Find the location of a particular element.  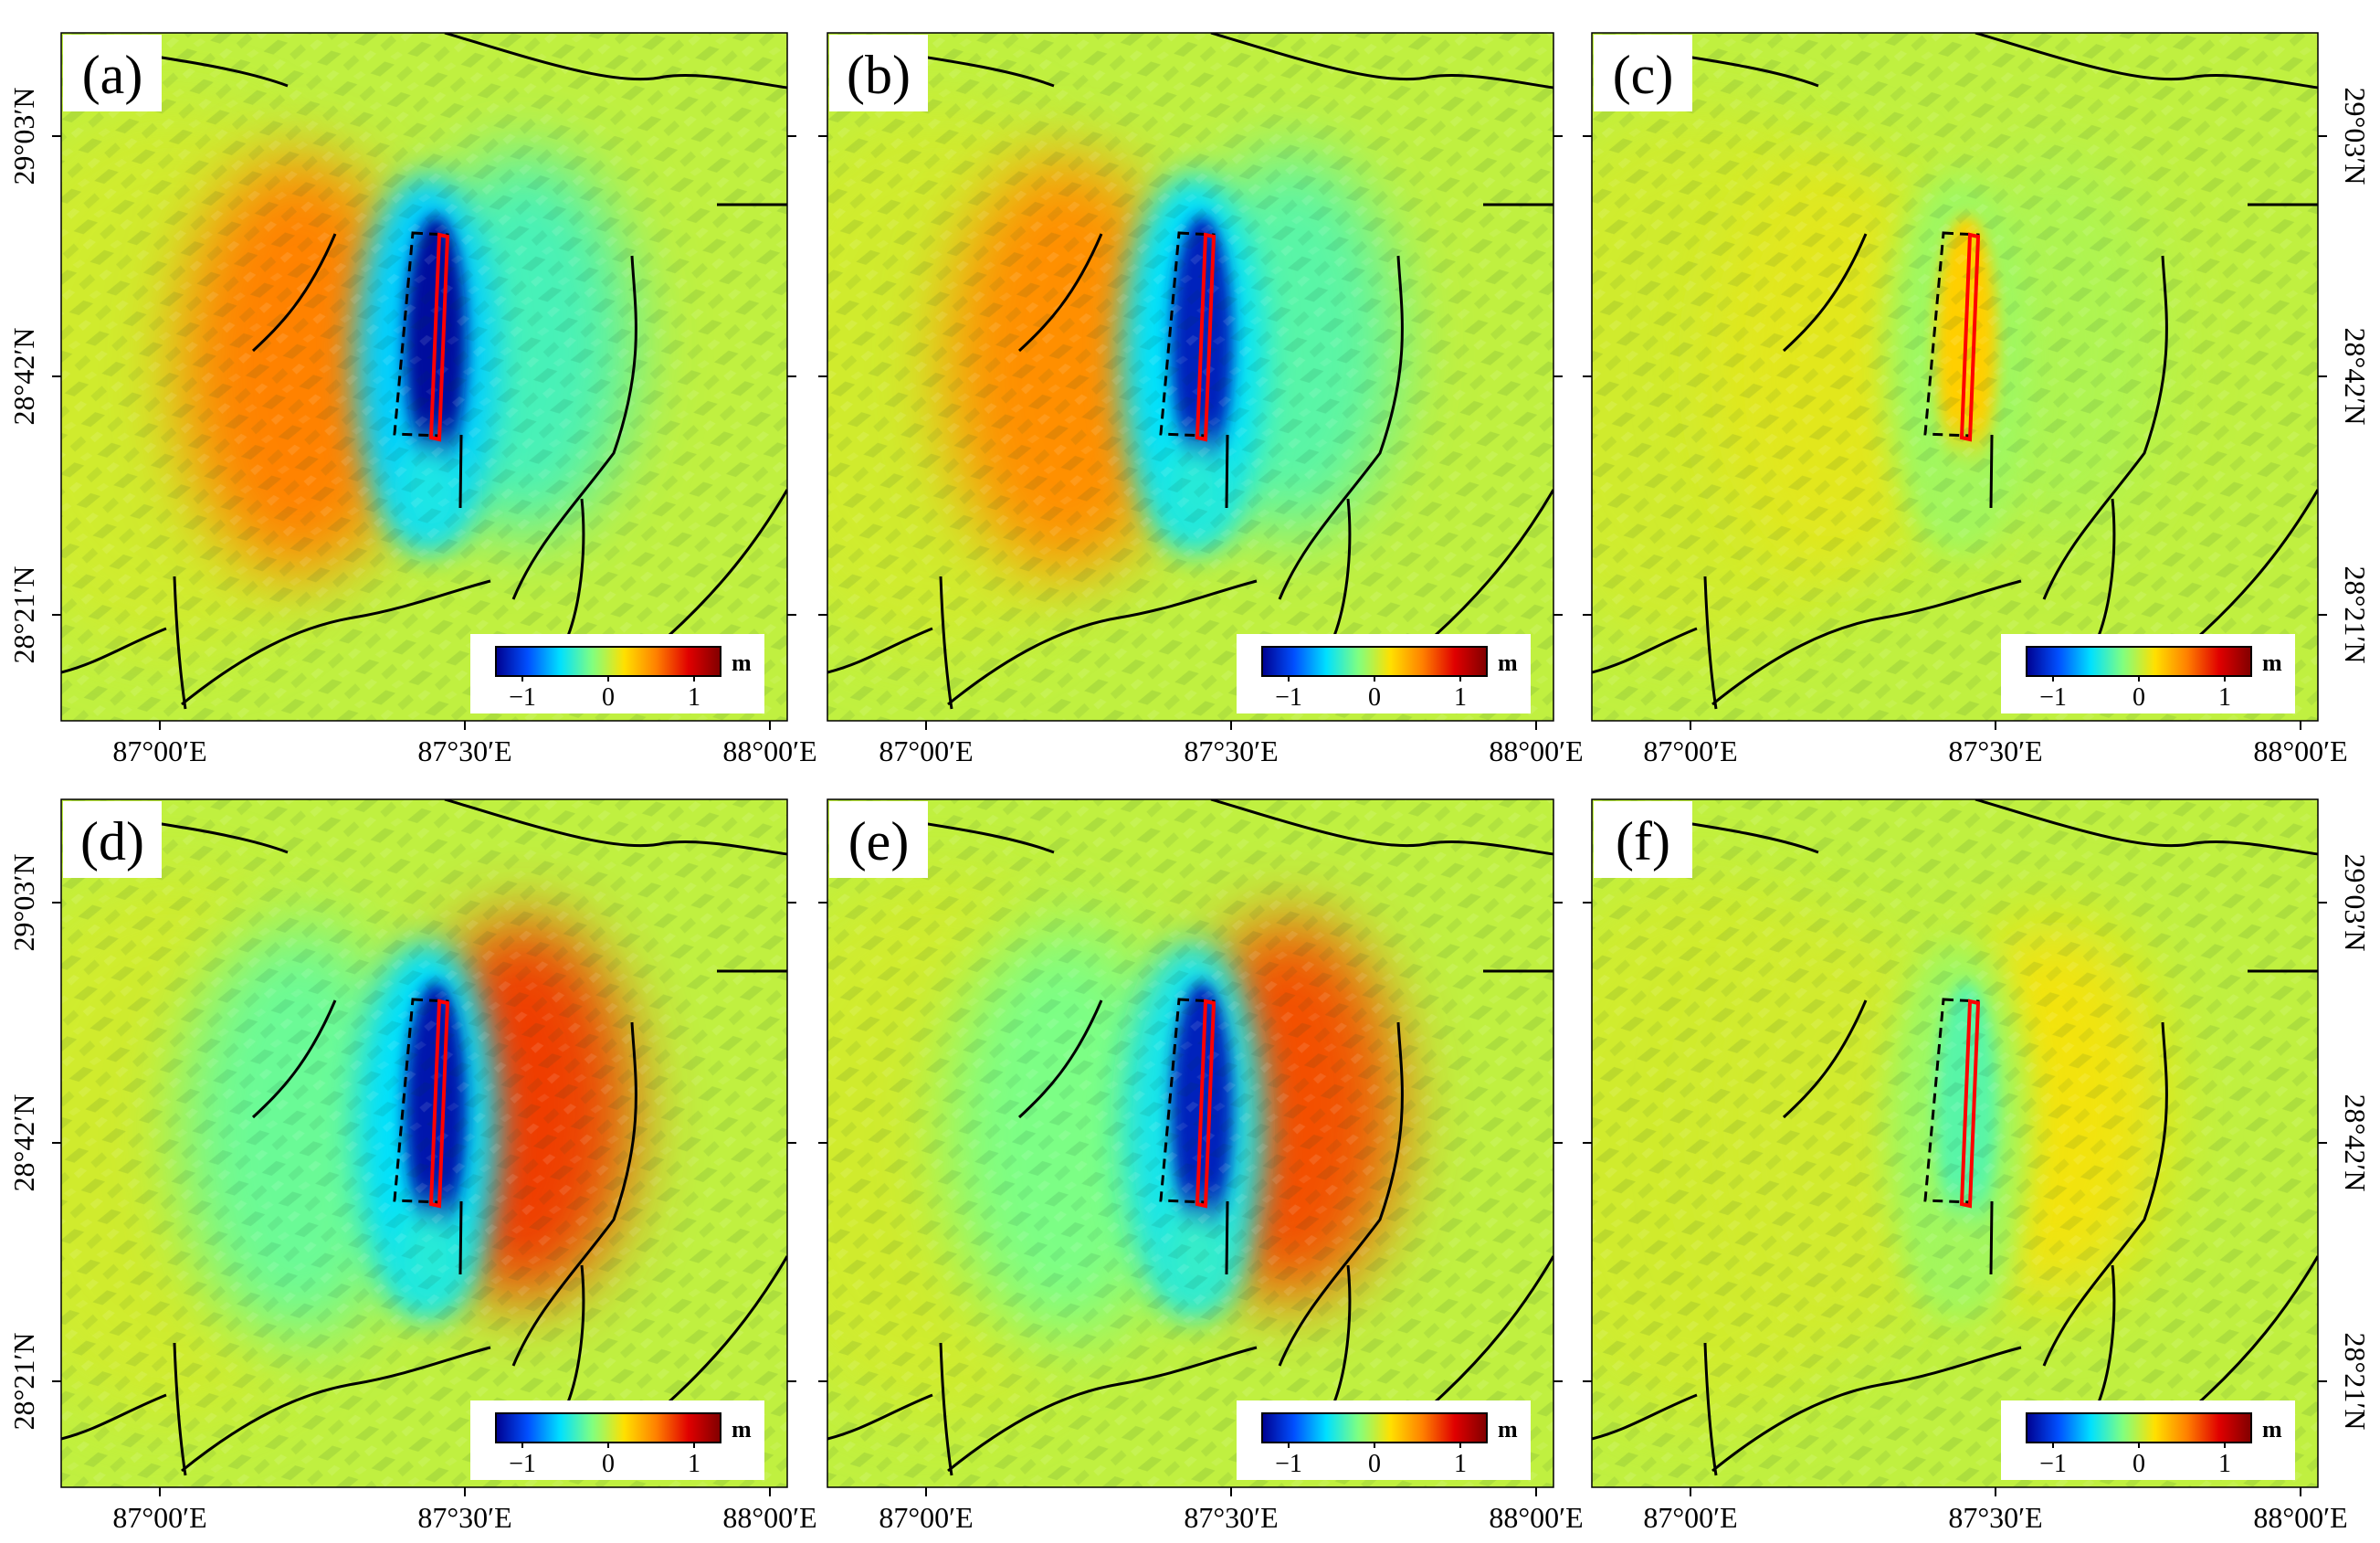

panel-label: (e) is located at coordinates (879, 841).